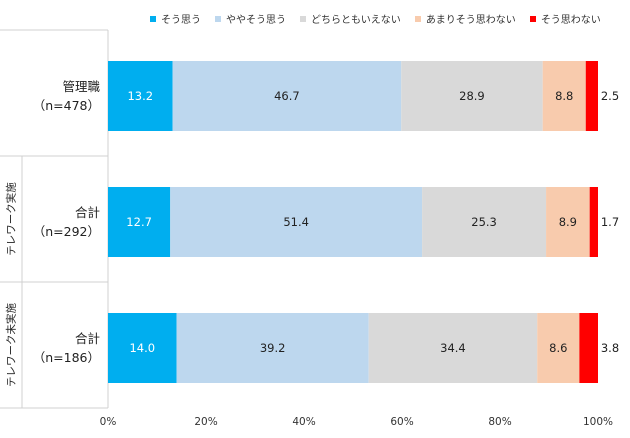 The height and width of the screenshot is (438, 630). I want to click on legend-label: そう思わない, so click(570, 20).